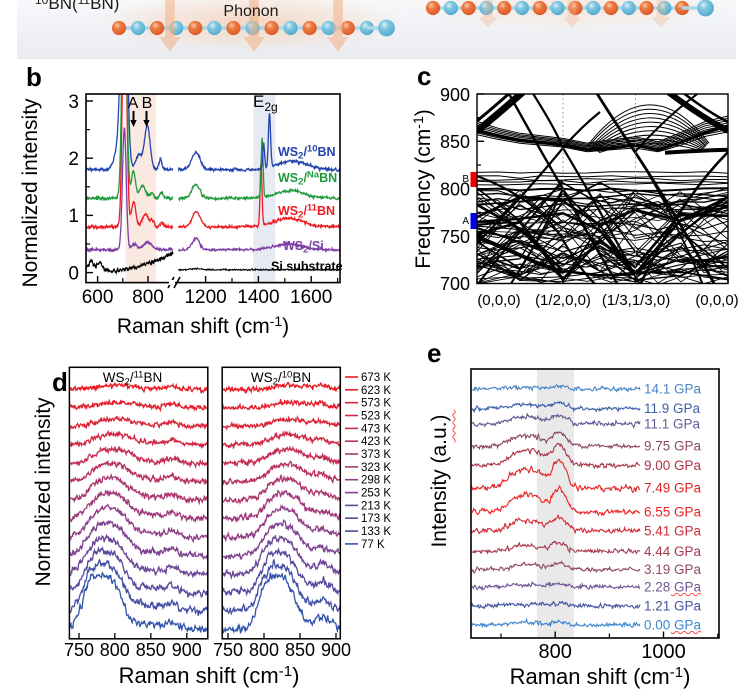 The height and width of the screenshot is (700, 750). I want to click on svg-text: 473 K, so click(376, 429).